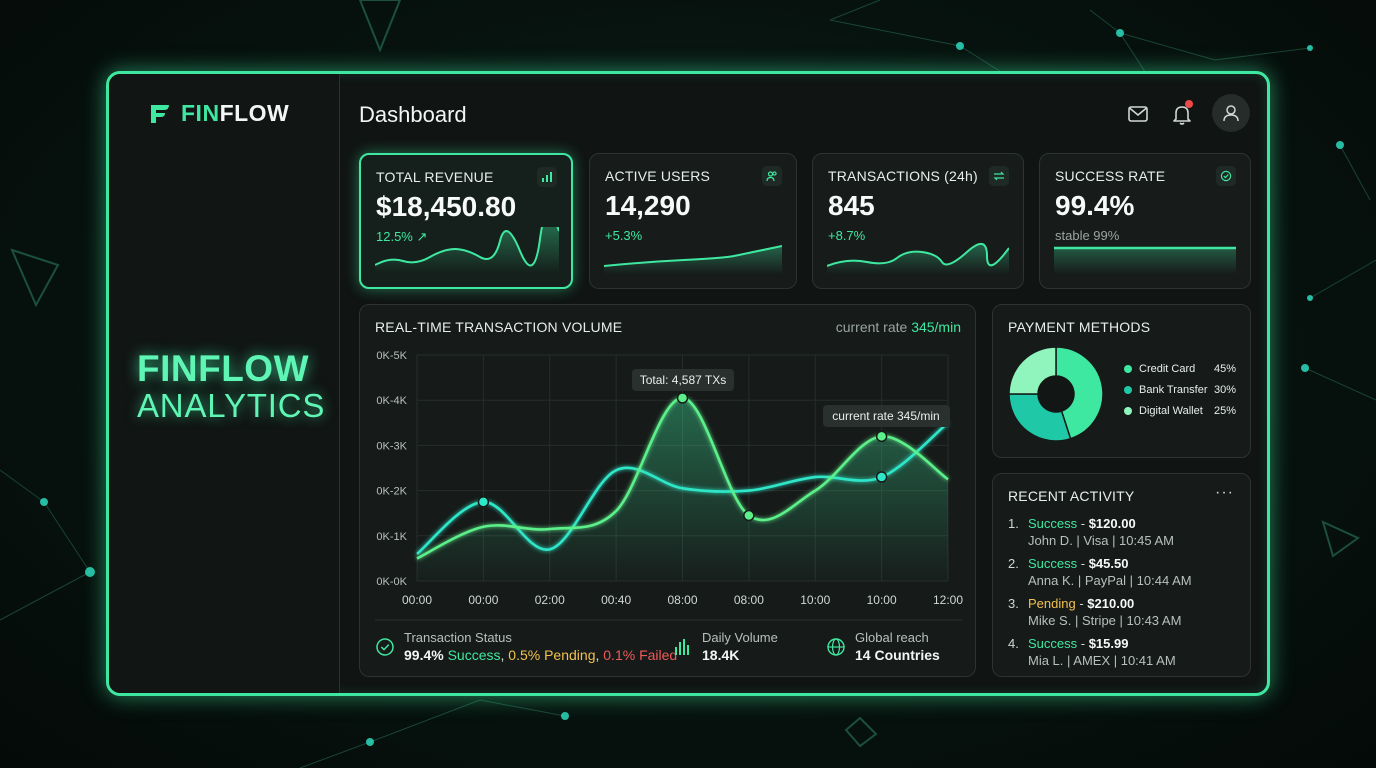  I want to click on legend-item-credit-card: Credit Card 45%, so click(1180, 369).